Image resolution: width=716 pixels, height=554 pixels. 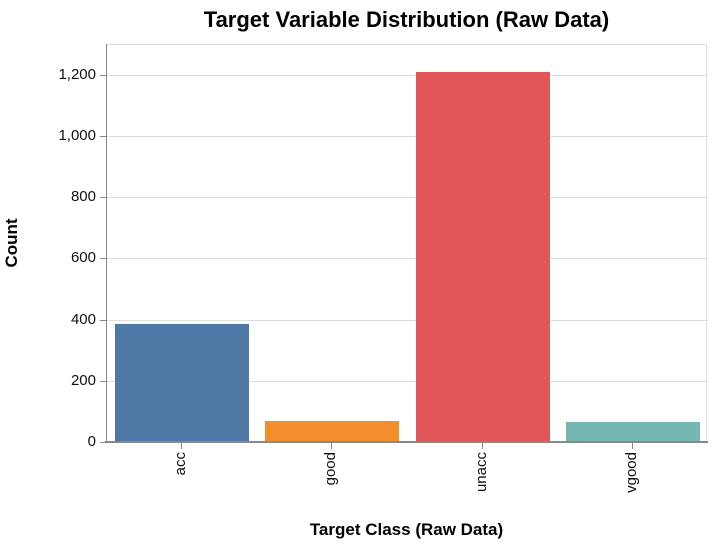 What do you see at coordinates (83, 319) in the screenshot?
I see `y-tick-label: 400` at bounding box center [83, 319].